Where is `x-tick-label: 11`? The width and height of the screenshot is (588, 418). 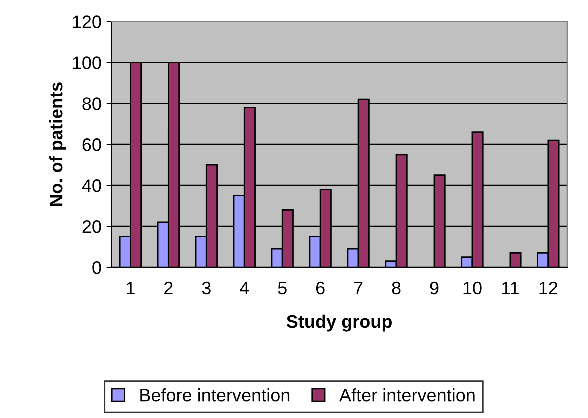
x-tick-label: 11 is located at coordinates (510, 288).